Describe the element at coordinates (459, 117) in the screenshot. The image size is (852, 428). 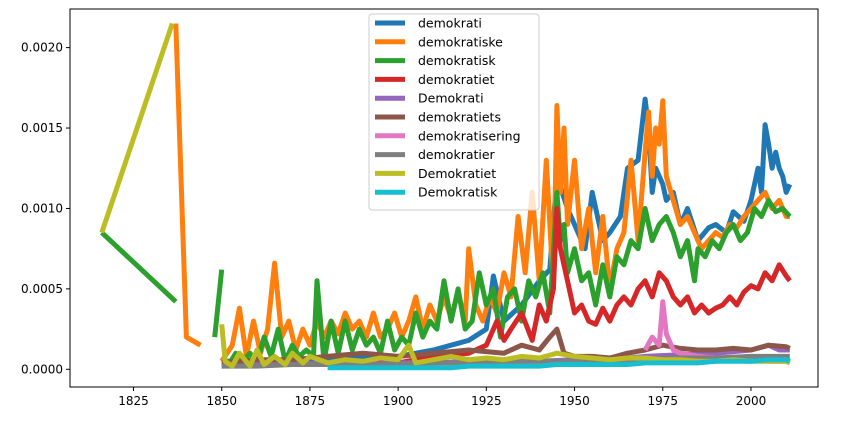
I see `legend-label: demokratiets` at that location.